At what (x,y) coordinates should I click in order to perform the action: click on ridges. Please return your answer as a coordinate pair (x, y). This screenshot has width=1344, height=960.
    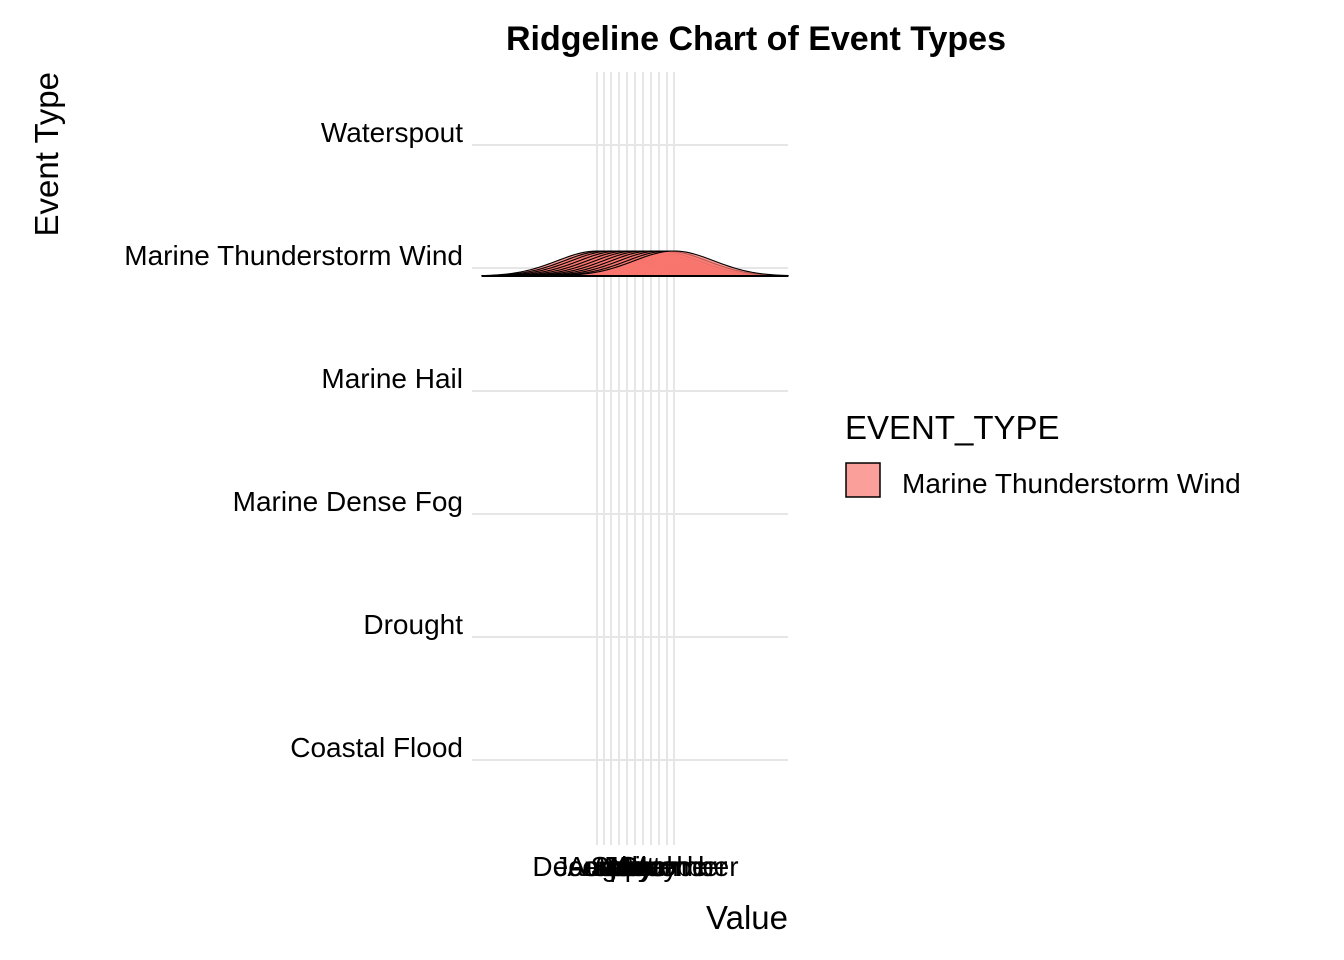
    Looking at the image, I should click on (635, 263).